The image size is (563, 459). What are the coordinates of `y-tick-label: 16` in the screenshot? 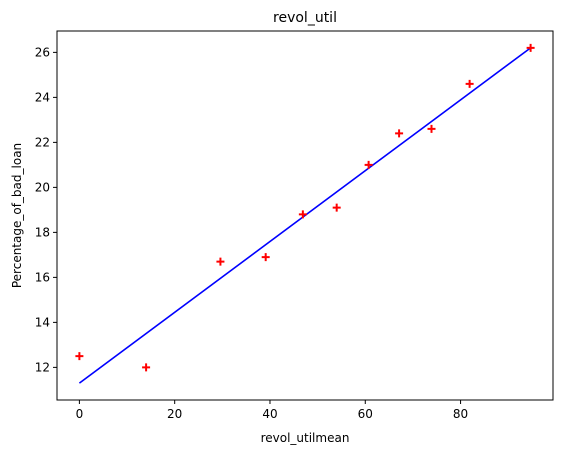 It's located at (42, 277).